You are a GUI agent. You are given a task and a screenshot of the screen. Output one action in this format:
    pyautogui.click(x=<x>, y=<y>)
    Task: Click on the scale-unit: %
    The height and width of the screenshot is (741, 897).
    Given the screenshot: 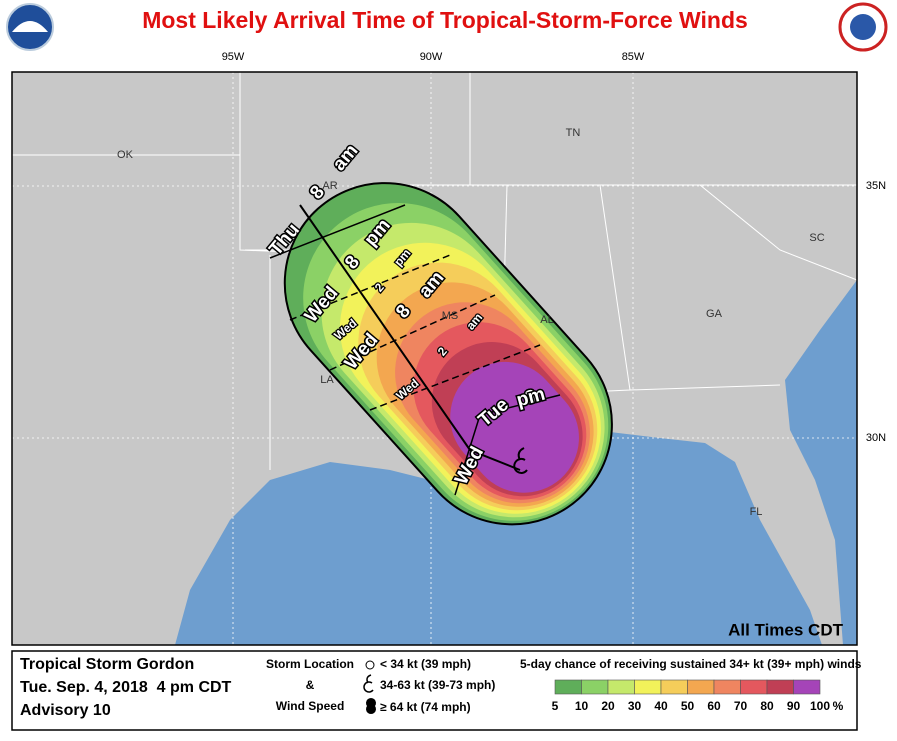 What is the action you would take?
    pyautogui.click(x=838, y=706)
    